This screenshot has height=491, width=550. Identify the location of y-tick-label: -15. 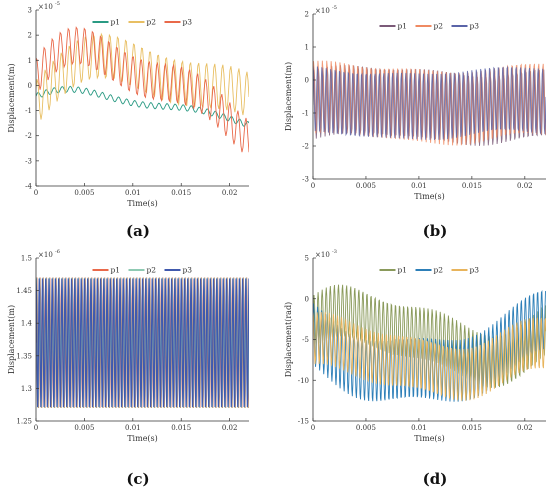
(303, 422).